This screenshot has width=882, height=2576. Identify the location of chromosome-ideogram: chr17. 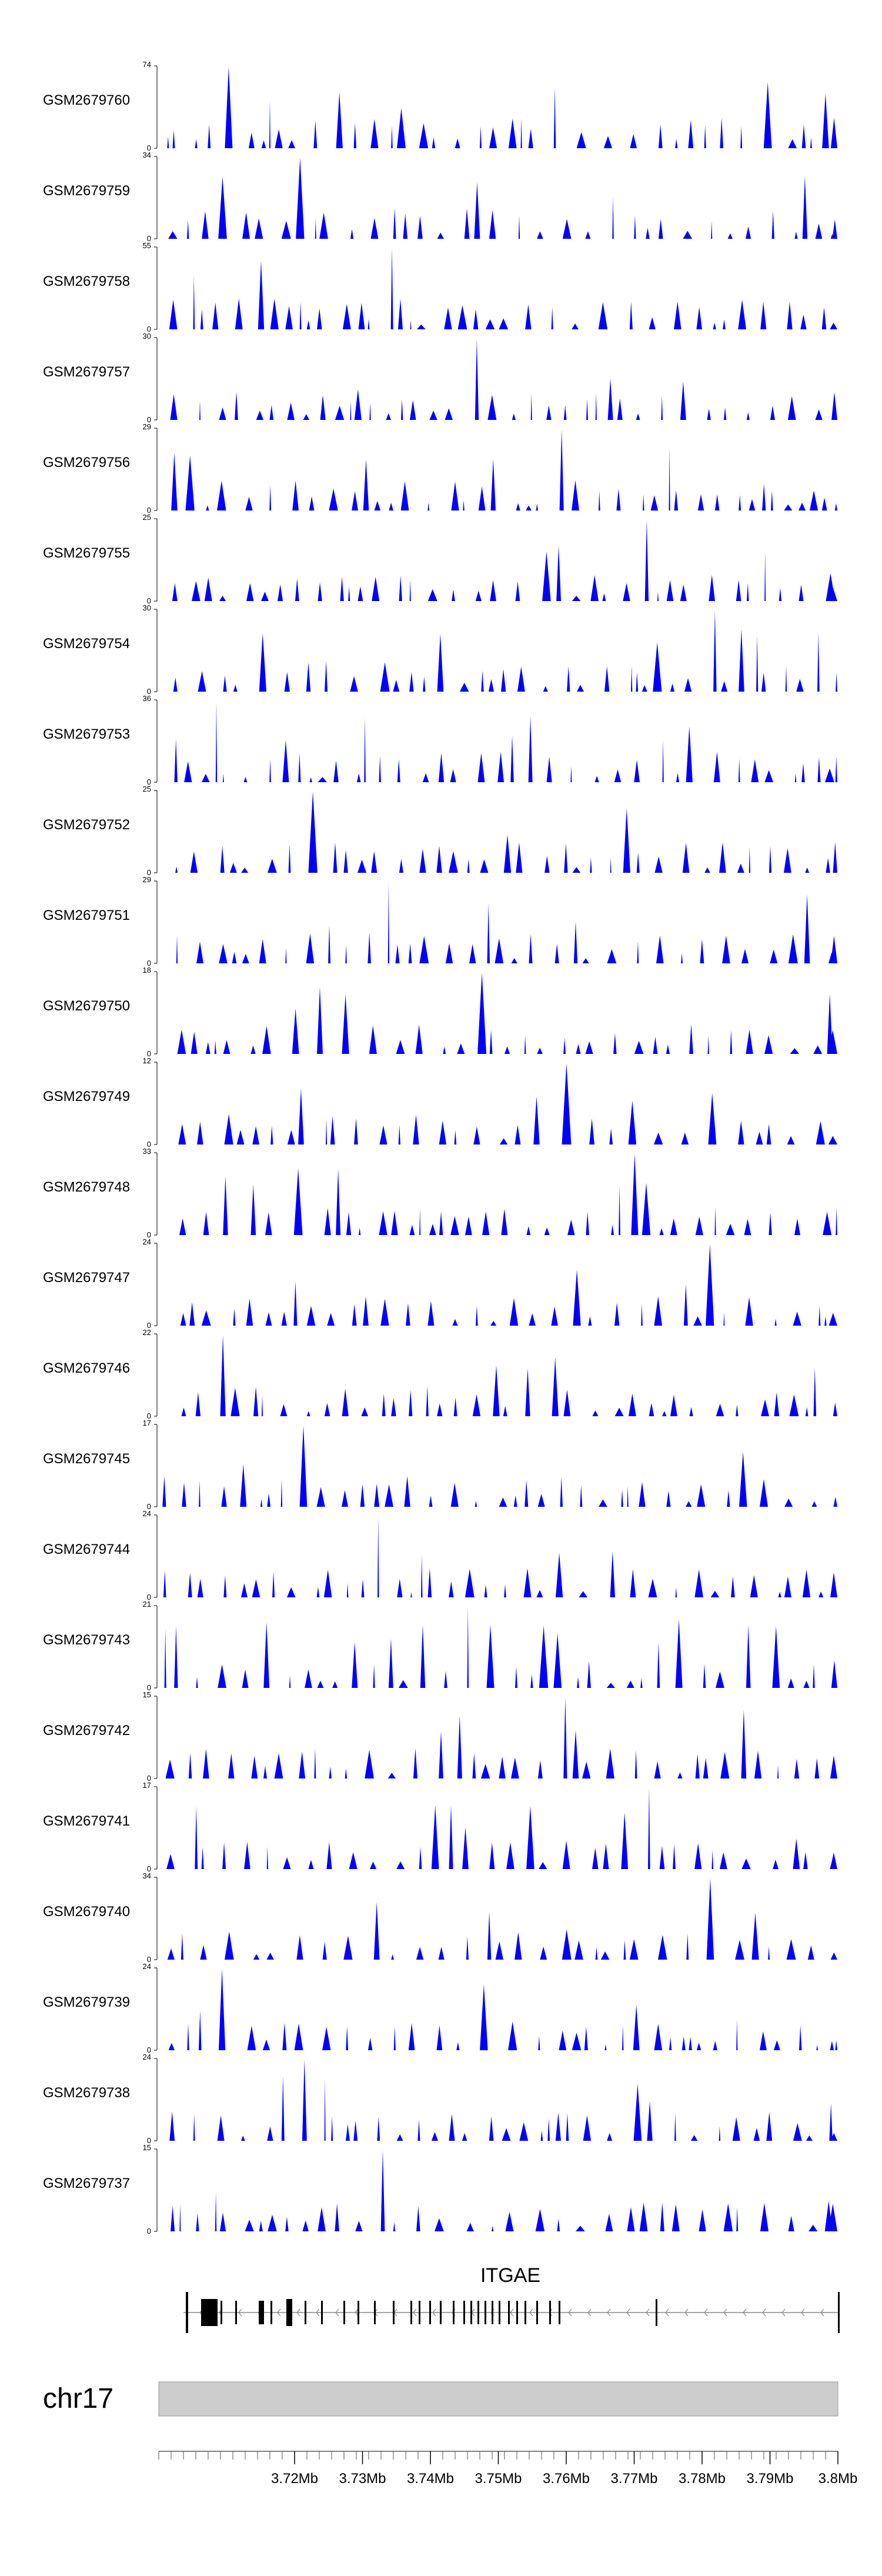
(440, 2399).